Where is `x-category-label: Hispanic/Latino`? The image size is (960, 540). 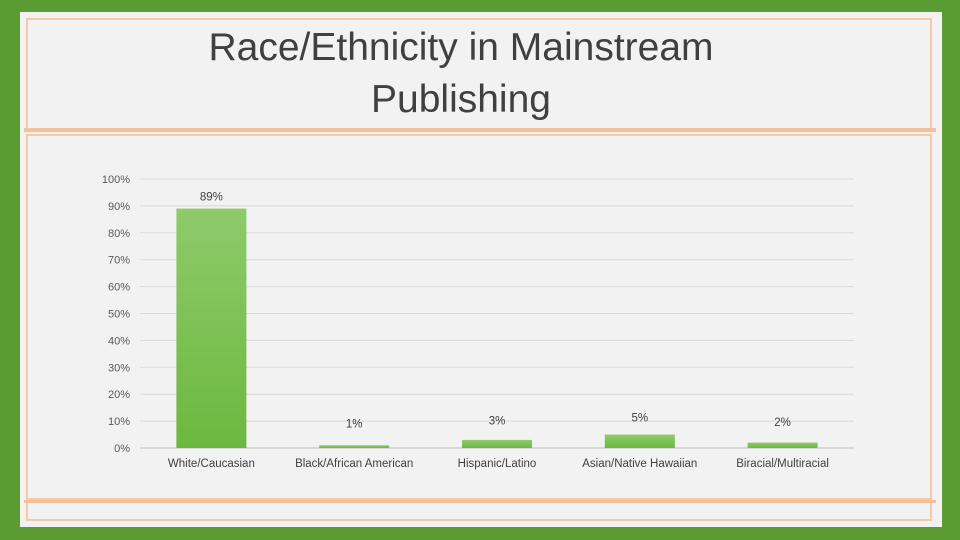 x-category-label: Hispanic/Latino is located at coordinates (497, 464).